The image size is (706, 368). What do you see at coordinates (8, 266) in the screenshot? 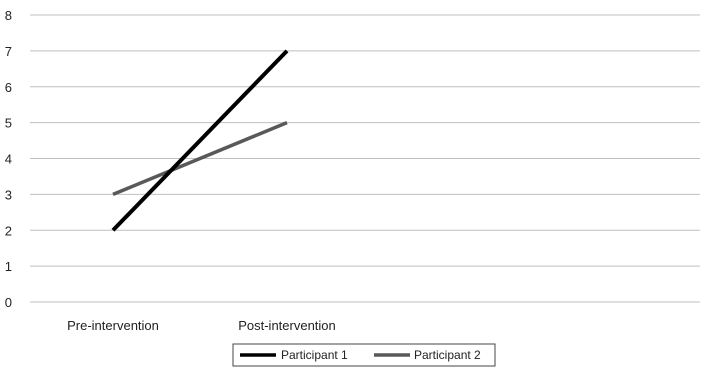
I see `y-tick-label-1: 1` at bounding box center [8, 266].